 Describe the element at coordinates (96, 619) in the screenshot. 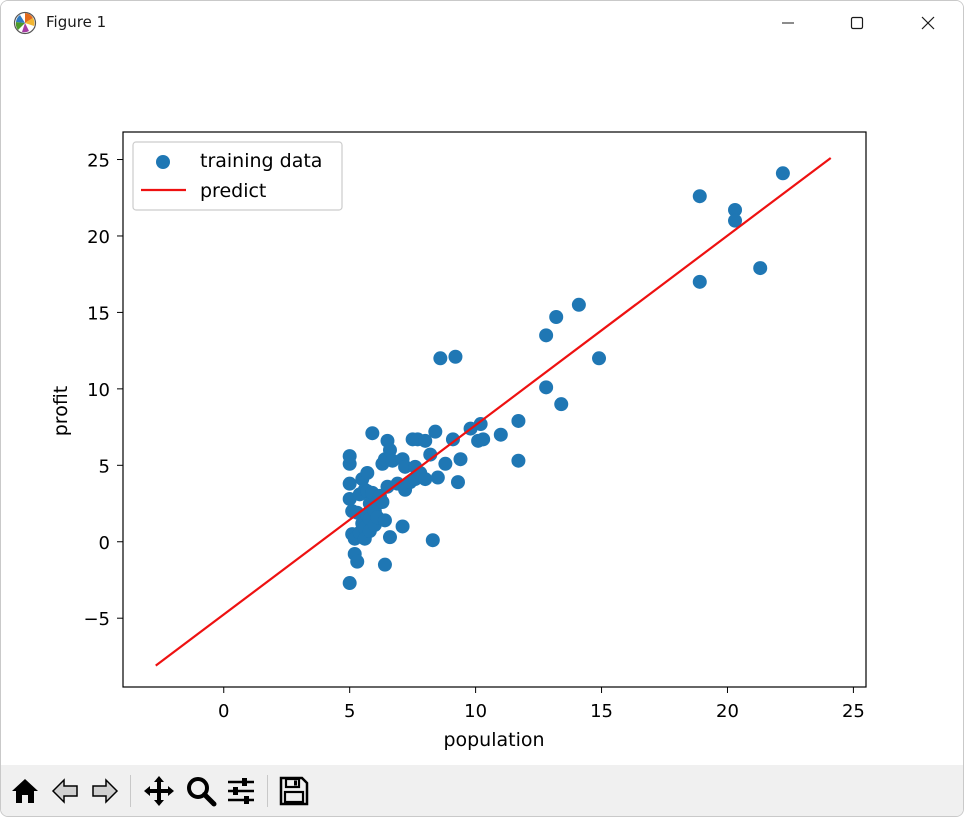

I see `y-tick-label: −5` at that location.